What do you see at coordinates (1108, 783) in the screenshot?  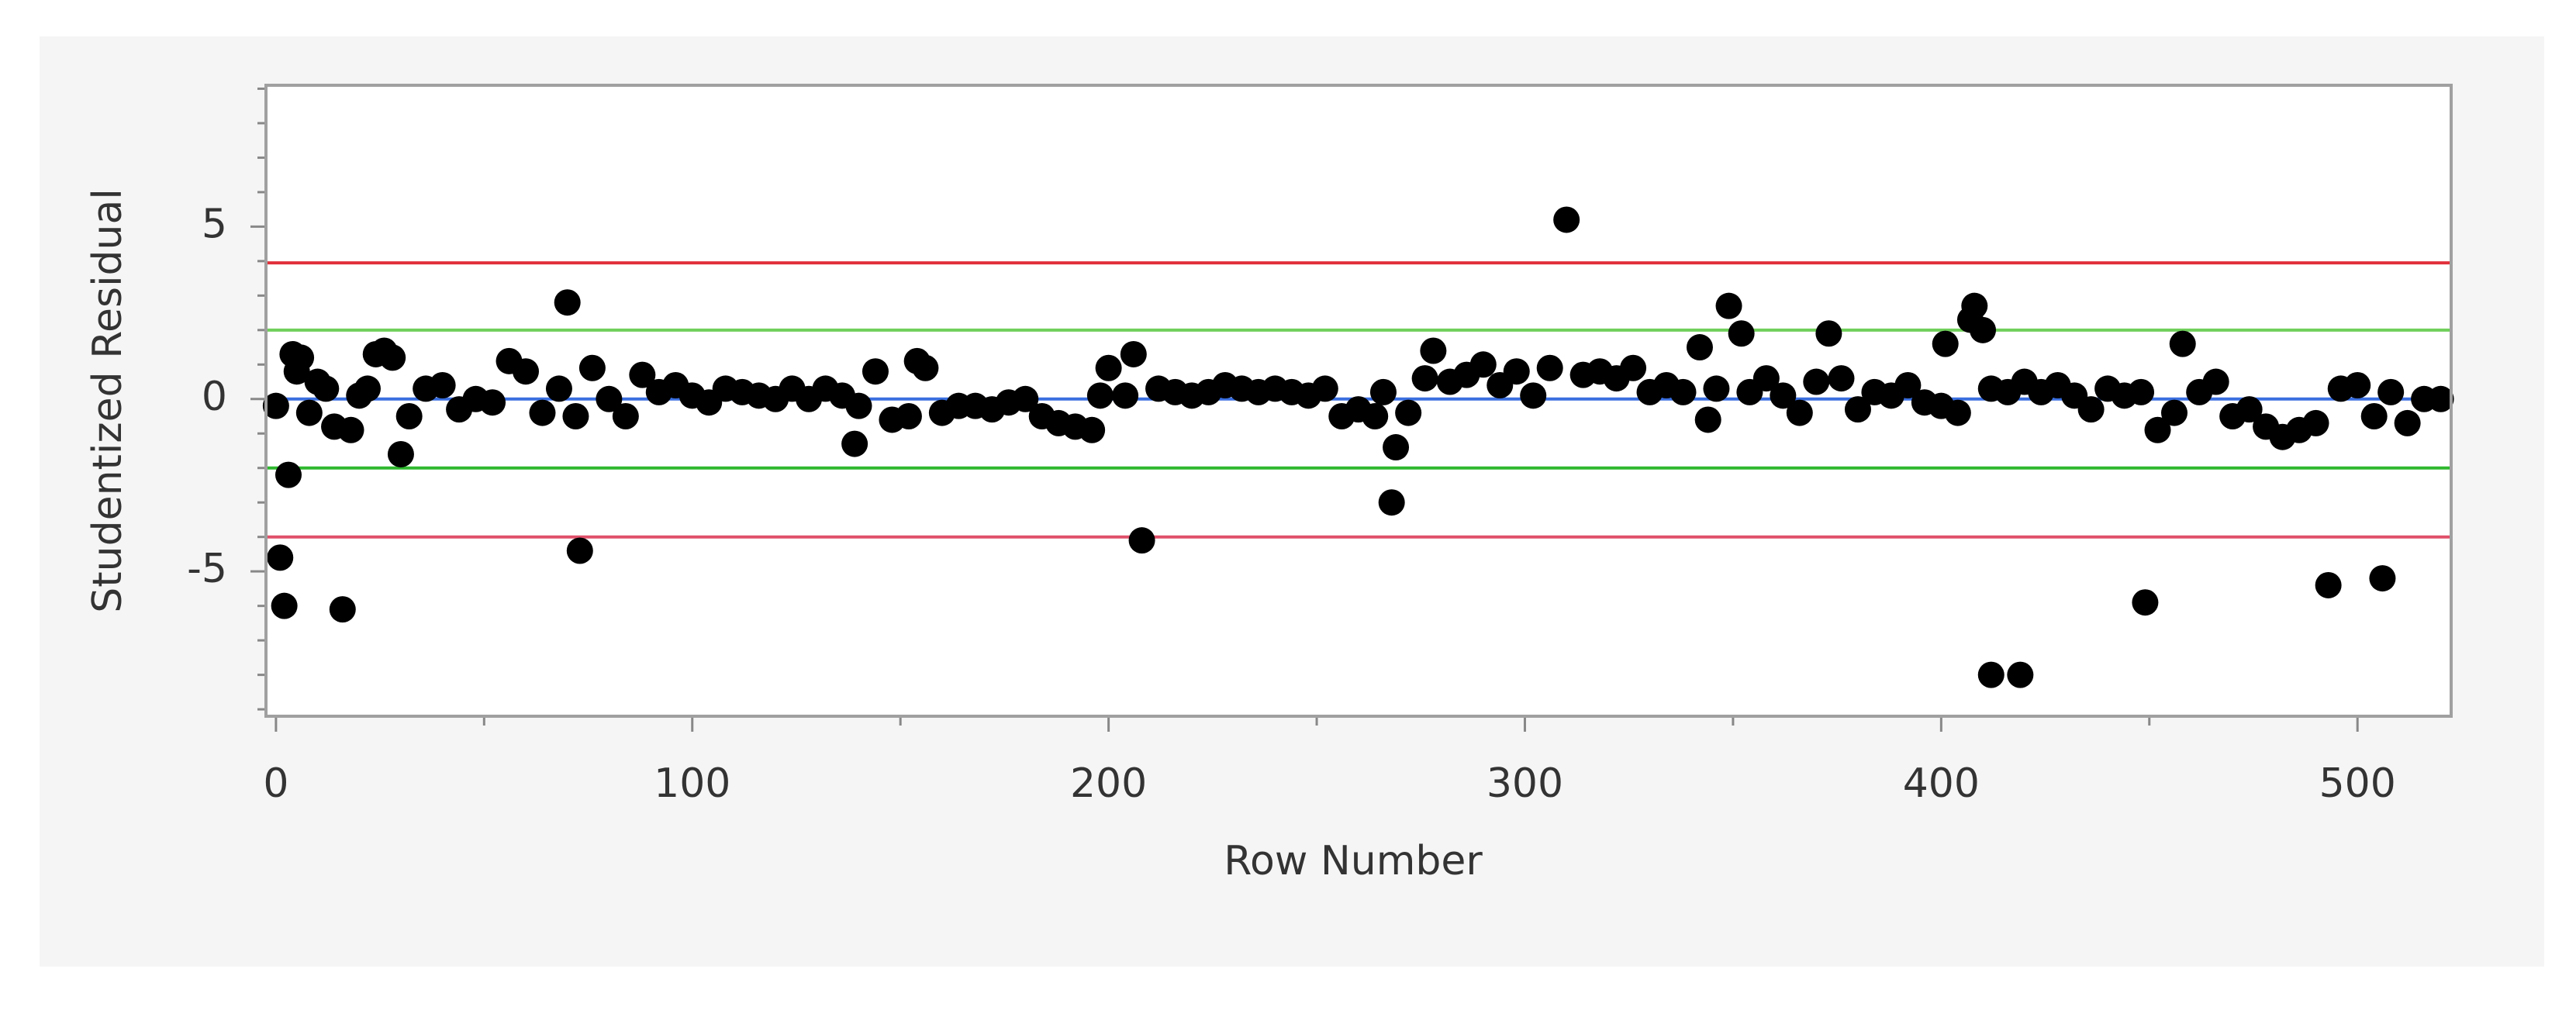 I see `x-tick-label: 200` at bounding box center [1108, 783].